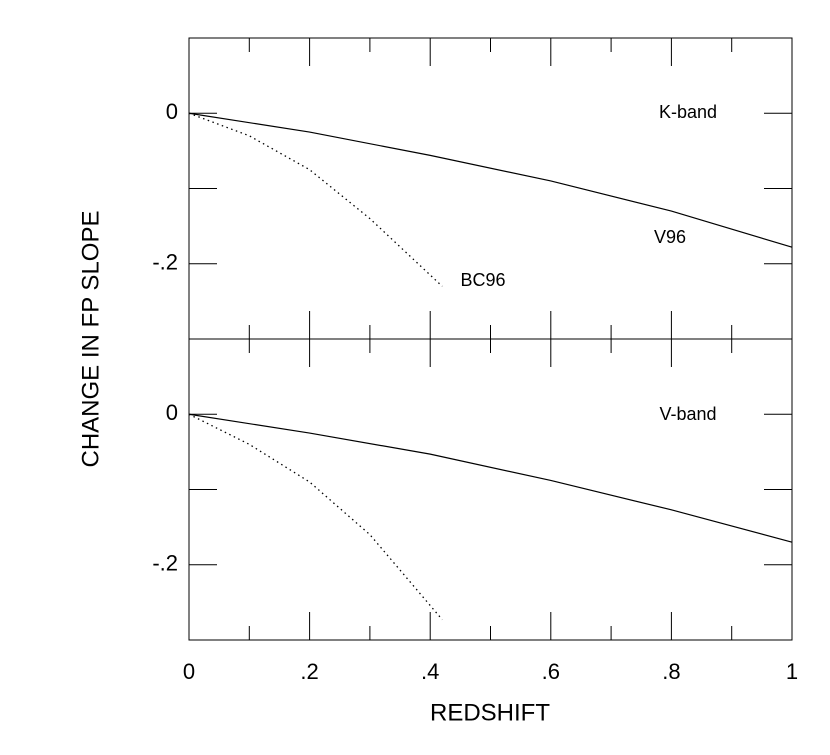 This screenshot has width=830, height=755. Describe the element at coordinates (687, 414) in the screenshot. I see `panel-label: V-band` at that location.